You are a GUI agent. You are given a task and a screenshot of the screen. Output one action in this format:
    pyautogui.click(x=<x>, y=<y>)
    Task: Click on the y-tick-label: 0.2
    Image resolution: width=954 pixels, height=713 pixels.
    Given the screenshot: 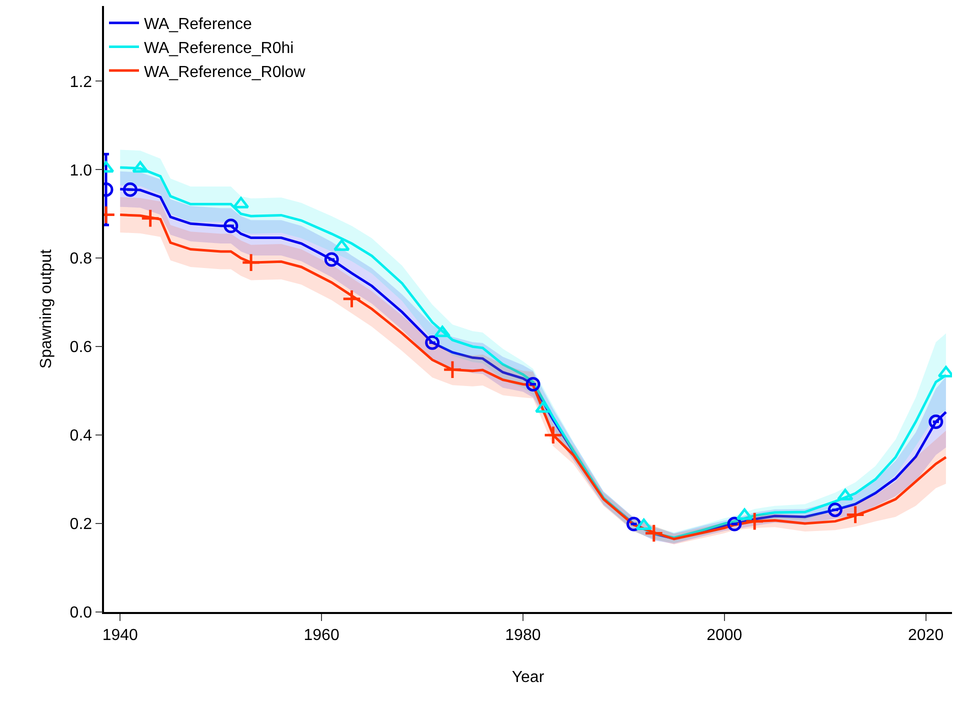 What is the action you would take?
    pyautogui.click(x=81, y=525)
    